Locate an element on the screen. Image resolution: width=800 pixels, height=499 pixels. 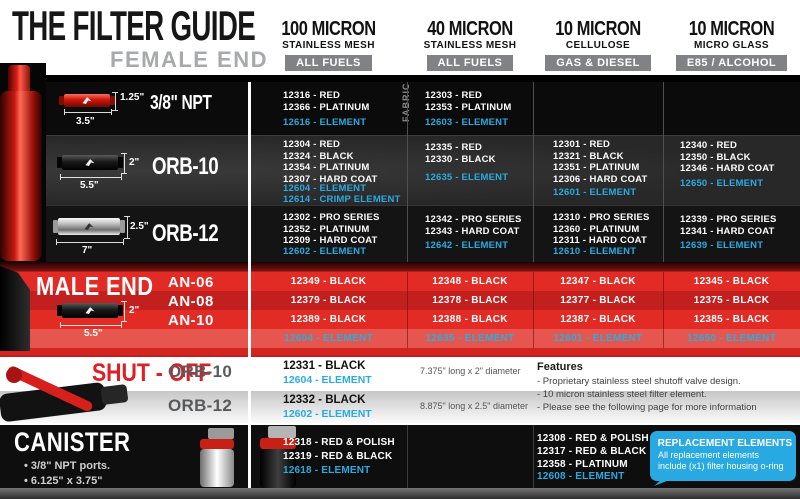
part-number: 12332 - BLACK is located at coordinates (324, 400).